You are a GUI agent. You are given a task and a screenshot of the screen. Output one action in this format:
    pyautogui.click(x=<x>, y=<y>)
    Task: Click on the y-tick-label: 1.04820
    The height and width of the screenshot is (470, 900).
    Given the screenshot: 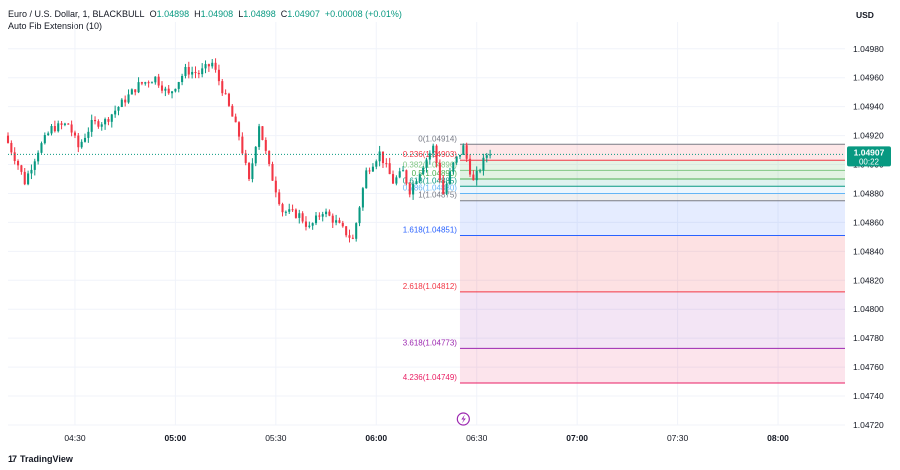 What is the action you would take?
    pyautogui.click(x=868, y=280)
    